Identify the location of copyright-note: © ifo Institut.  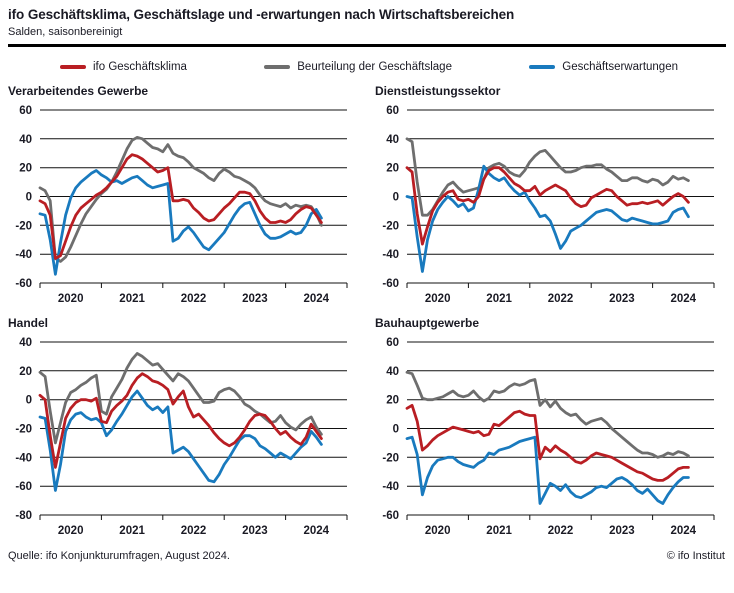
(695, 556).